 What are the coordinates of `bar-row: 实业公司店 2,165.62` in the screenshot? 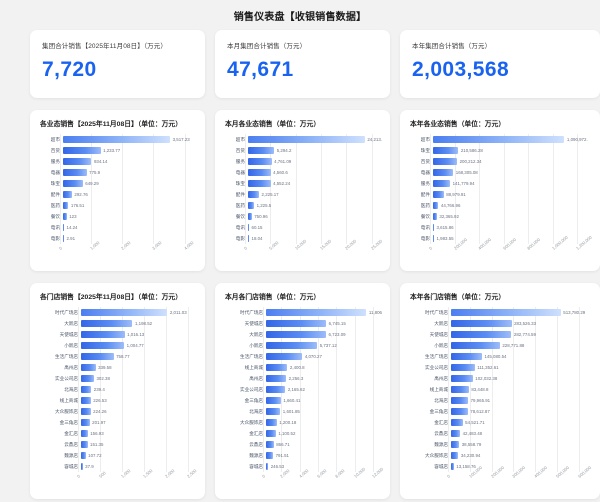 It's located at (302, 389).